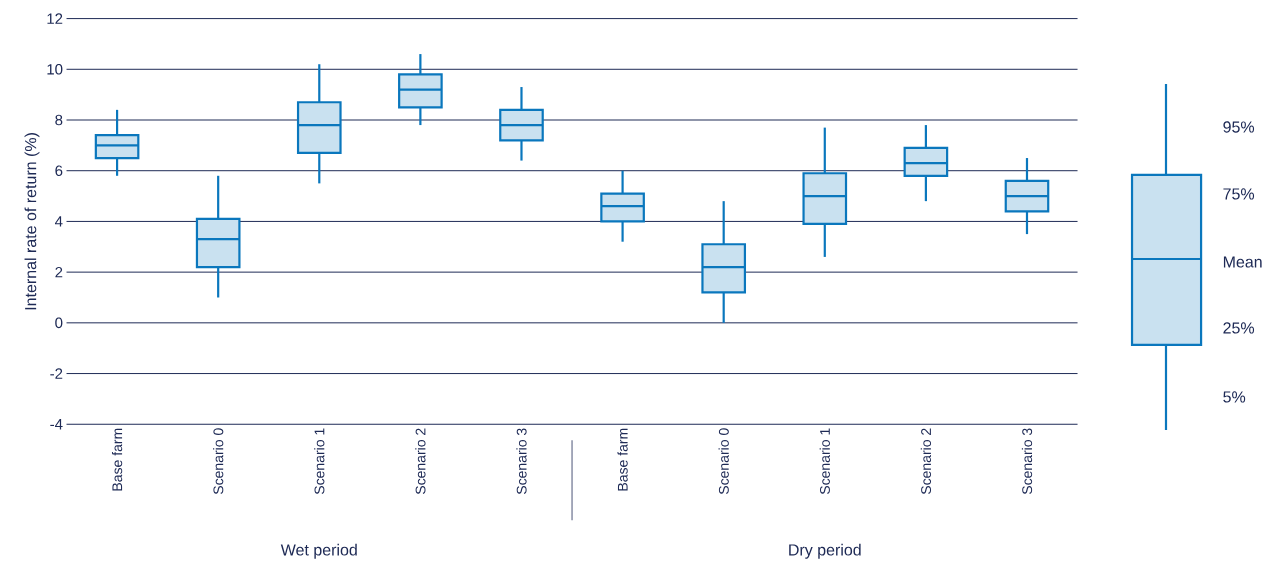 The width and height of the screenshot is (1277, 565). What do you see at coordinates (1239, 328) in the screenshot?
I see `text: 25%` at bounding box center [1239, 328].